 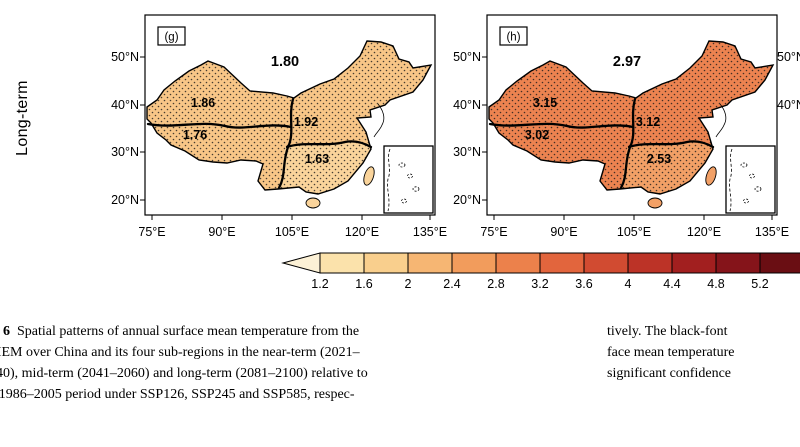 I want to click on colorbar-tick: 2, so click(x=408, y=284).